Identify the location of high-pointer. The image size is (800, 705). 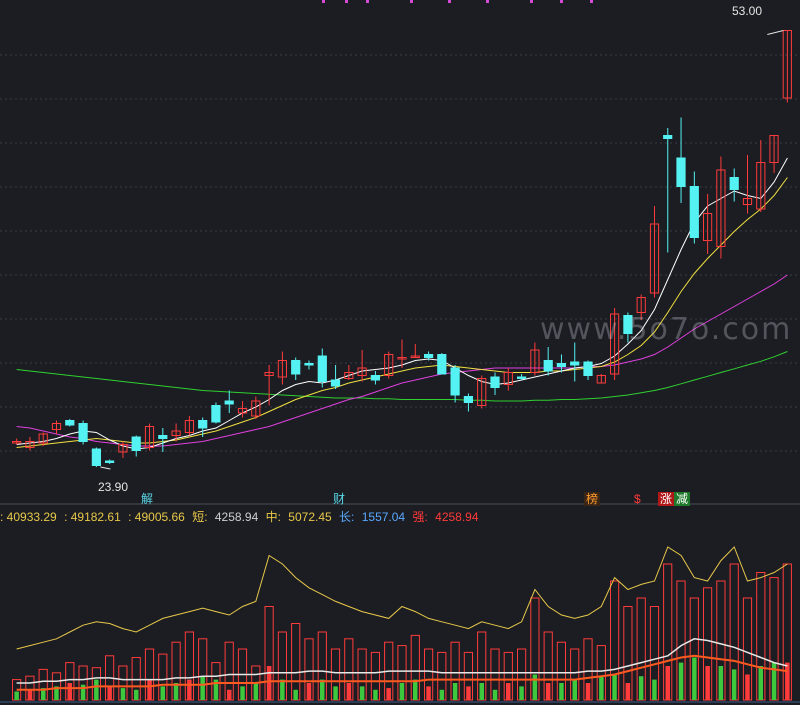
(775, 32).